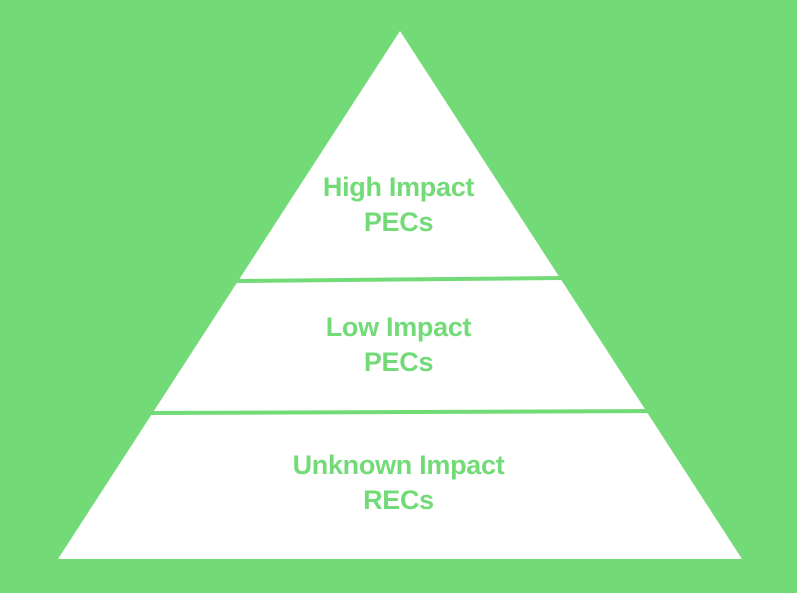  I want to click on tier-label-high-impact: High Impact PECs, so click(398, 205).